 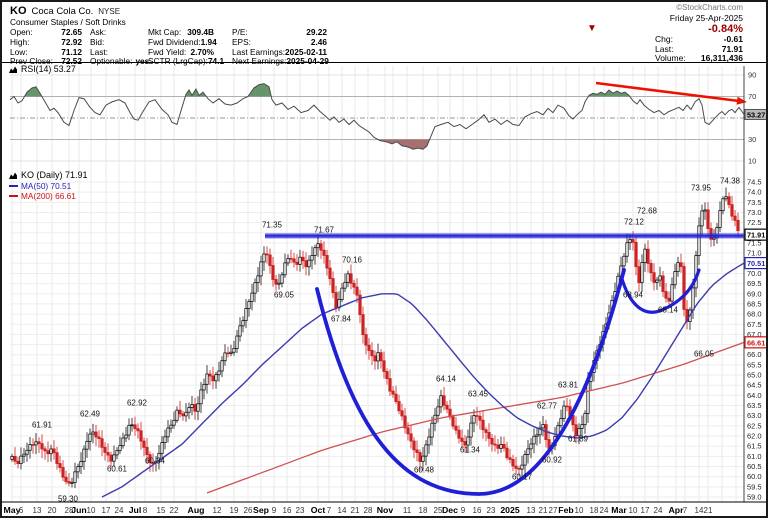 I want to click on svg-text: 71.35, so click(x=272, y=225).